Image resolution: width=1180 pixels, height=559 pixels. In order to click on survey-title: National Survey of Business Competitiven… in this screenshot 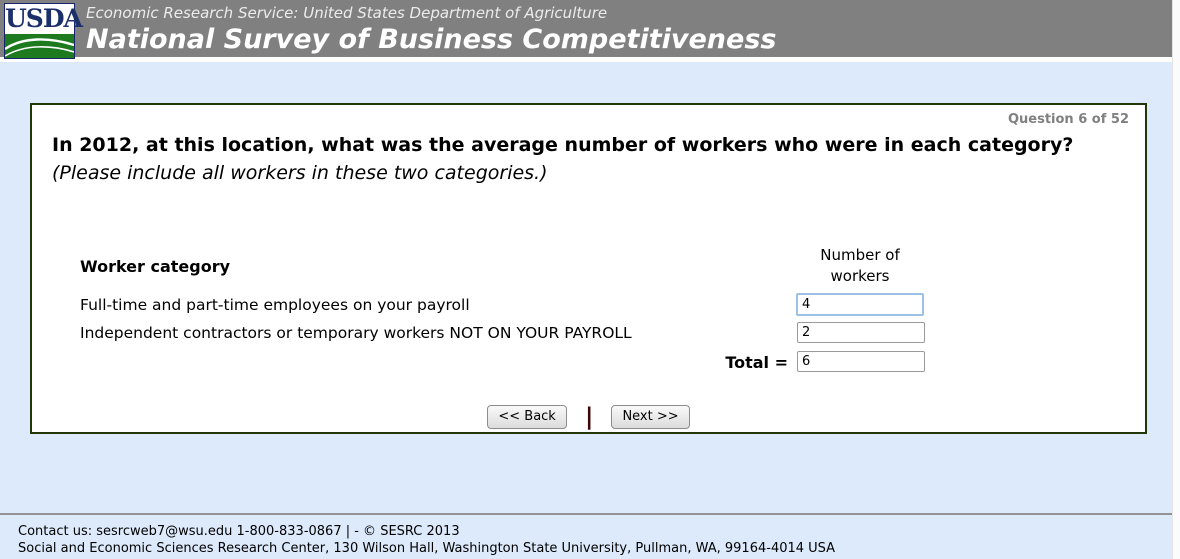, I will do `click(431, 39)`.